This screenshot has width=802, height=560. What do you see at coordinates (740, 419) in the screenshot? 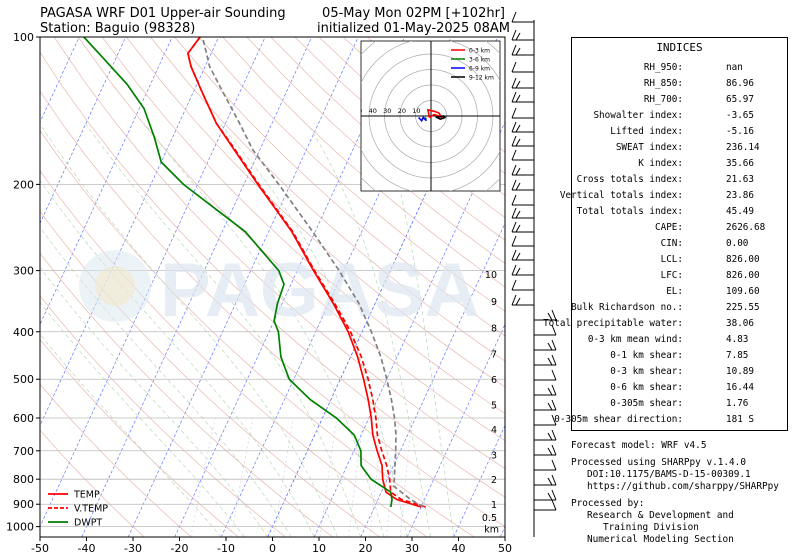
I see `index-value: 181 S` at bounding box center [740, 419].